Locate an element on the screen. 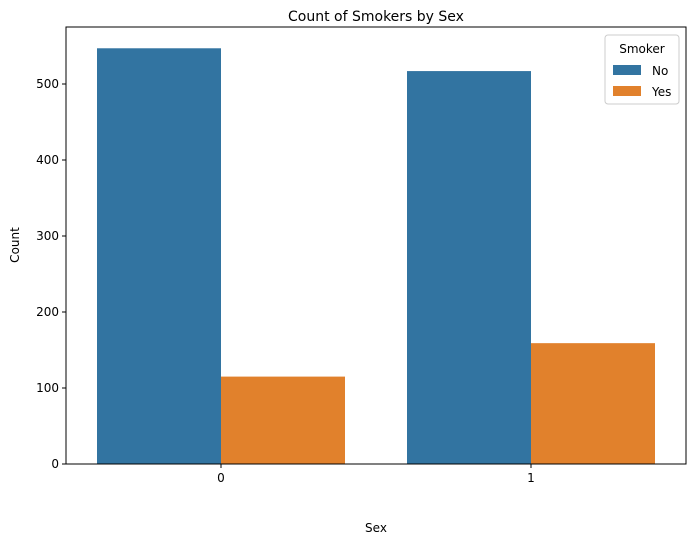 This screenshot has height=545, width=695. y-tick-label: 400 is located at coordinates (47, 160).